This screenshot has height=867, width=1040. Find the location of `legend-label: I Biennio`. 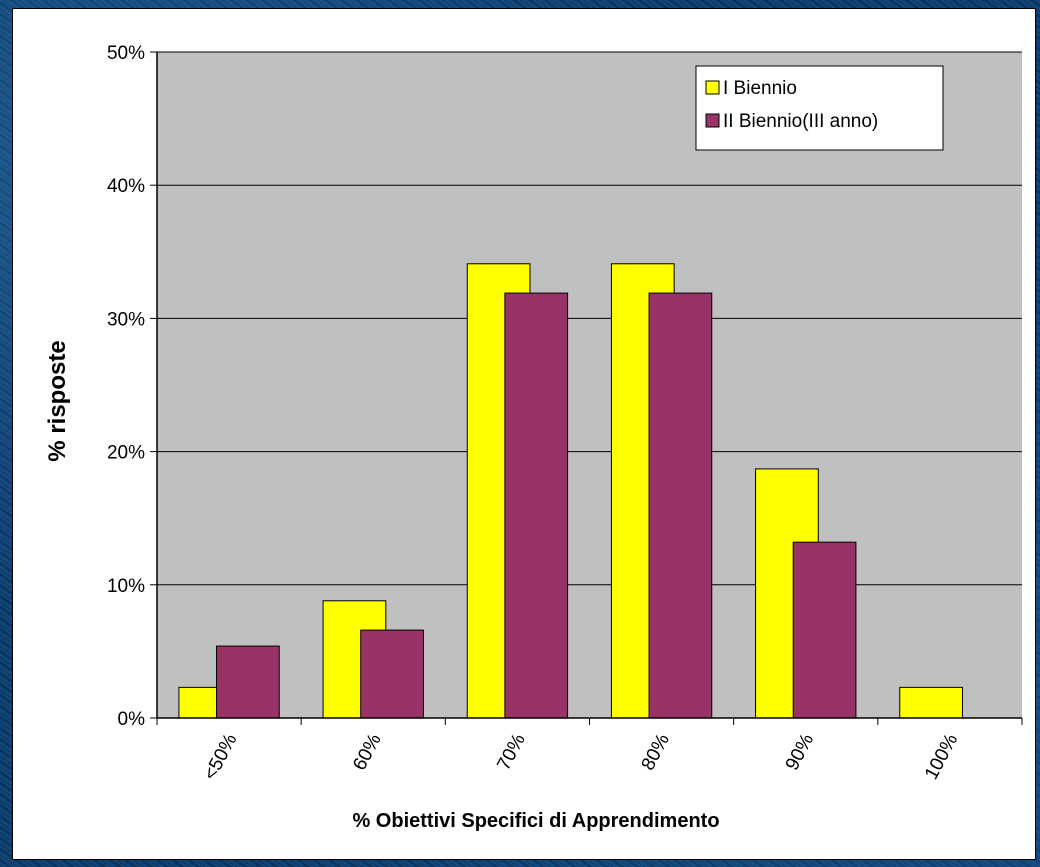

legend-label: I Biennio is located at coordinates (760, 88).